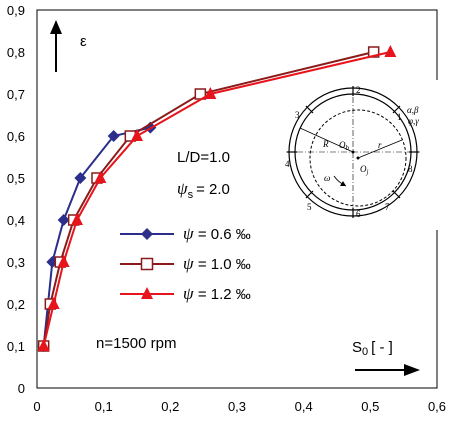 This screenshot has width=456, height=423. What do you see at coordinates (353, 152) in the screenshot?
I see `center-Ob` at bounding box center [353, 152].